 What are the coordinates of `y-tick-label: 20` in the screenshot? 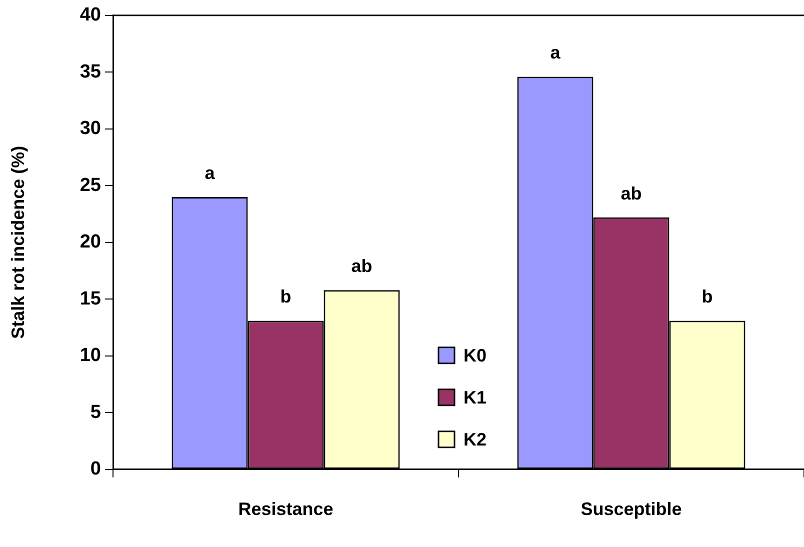 It's located at (90, 242).